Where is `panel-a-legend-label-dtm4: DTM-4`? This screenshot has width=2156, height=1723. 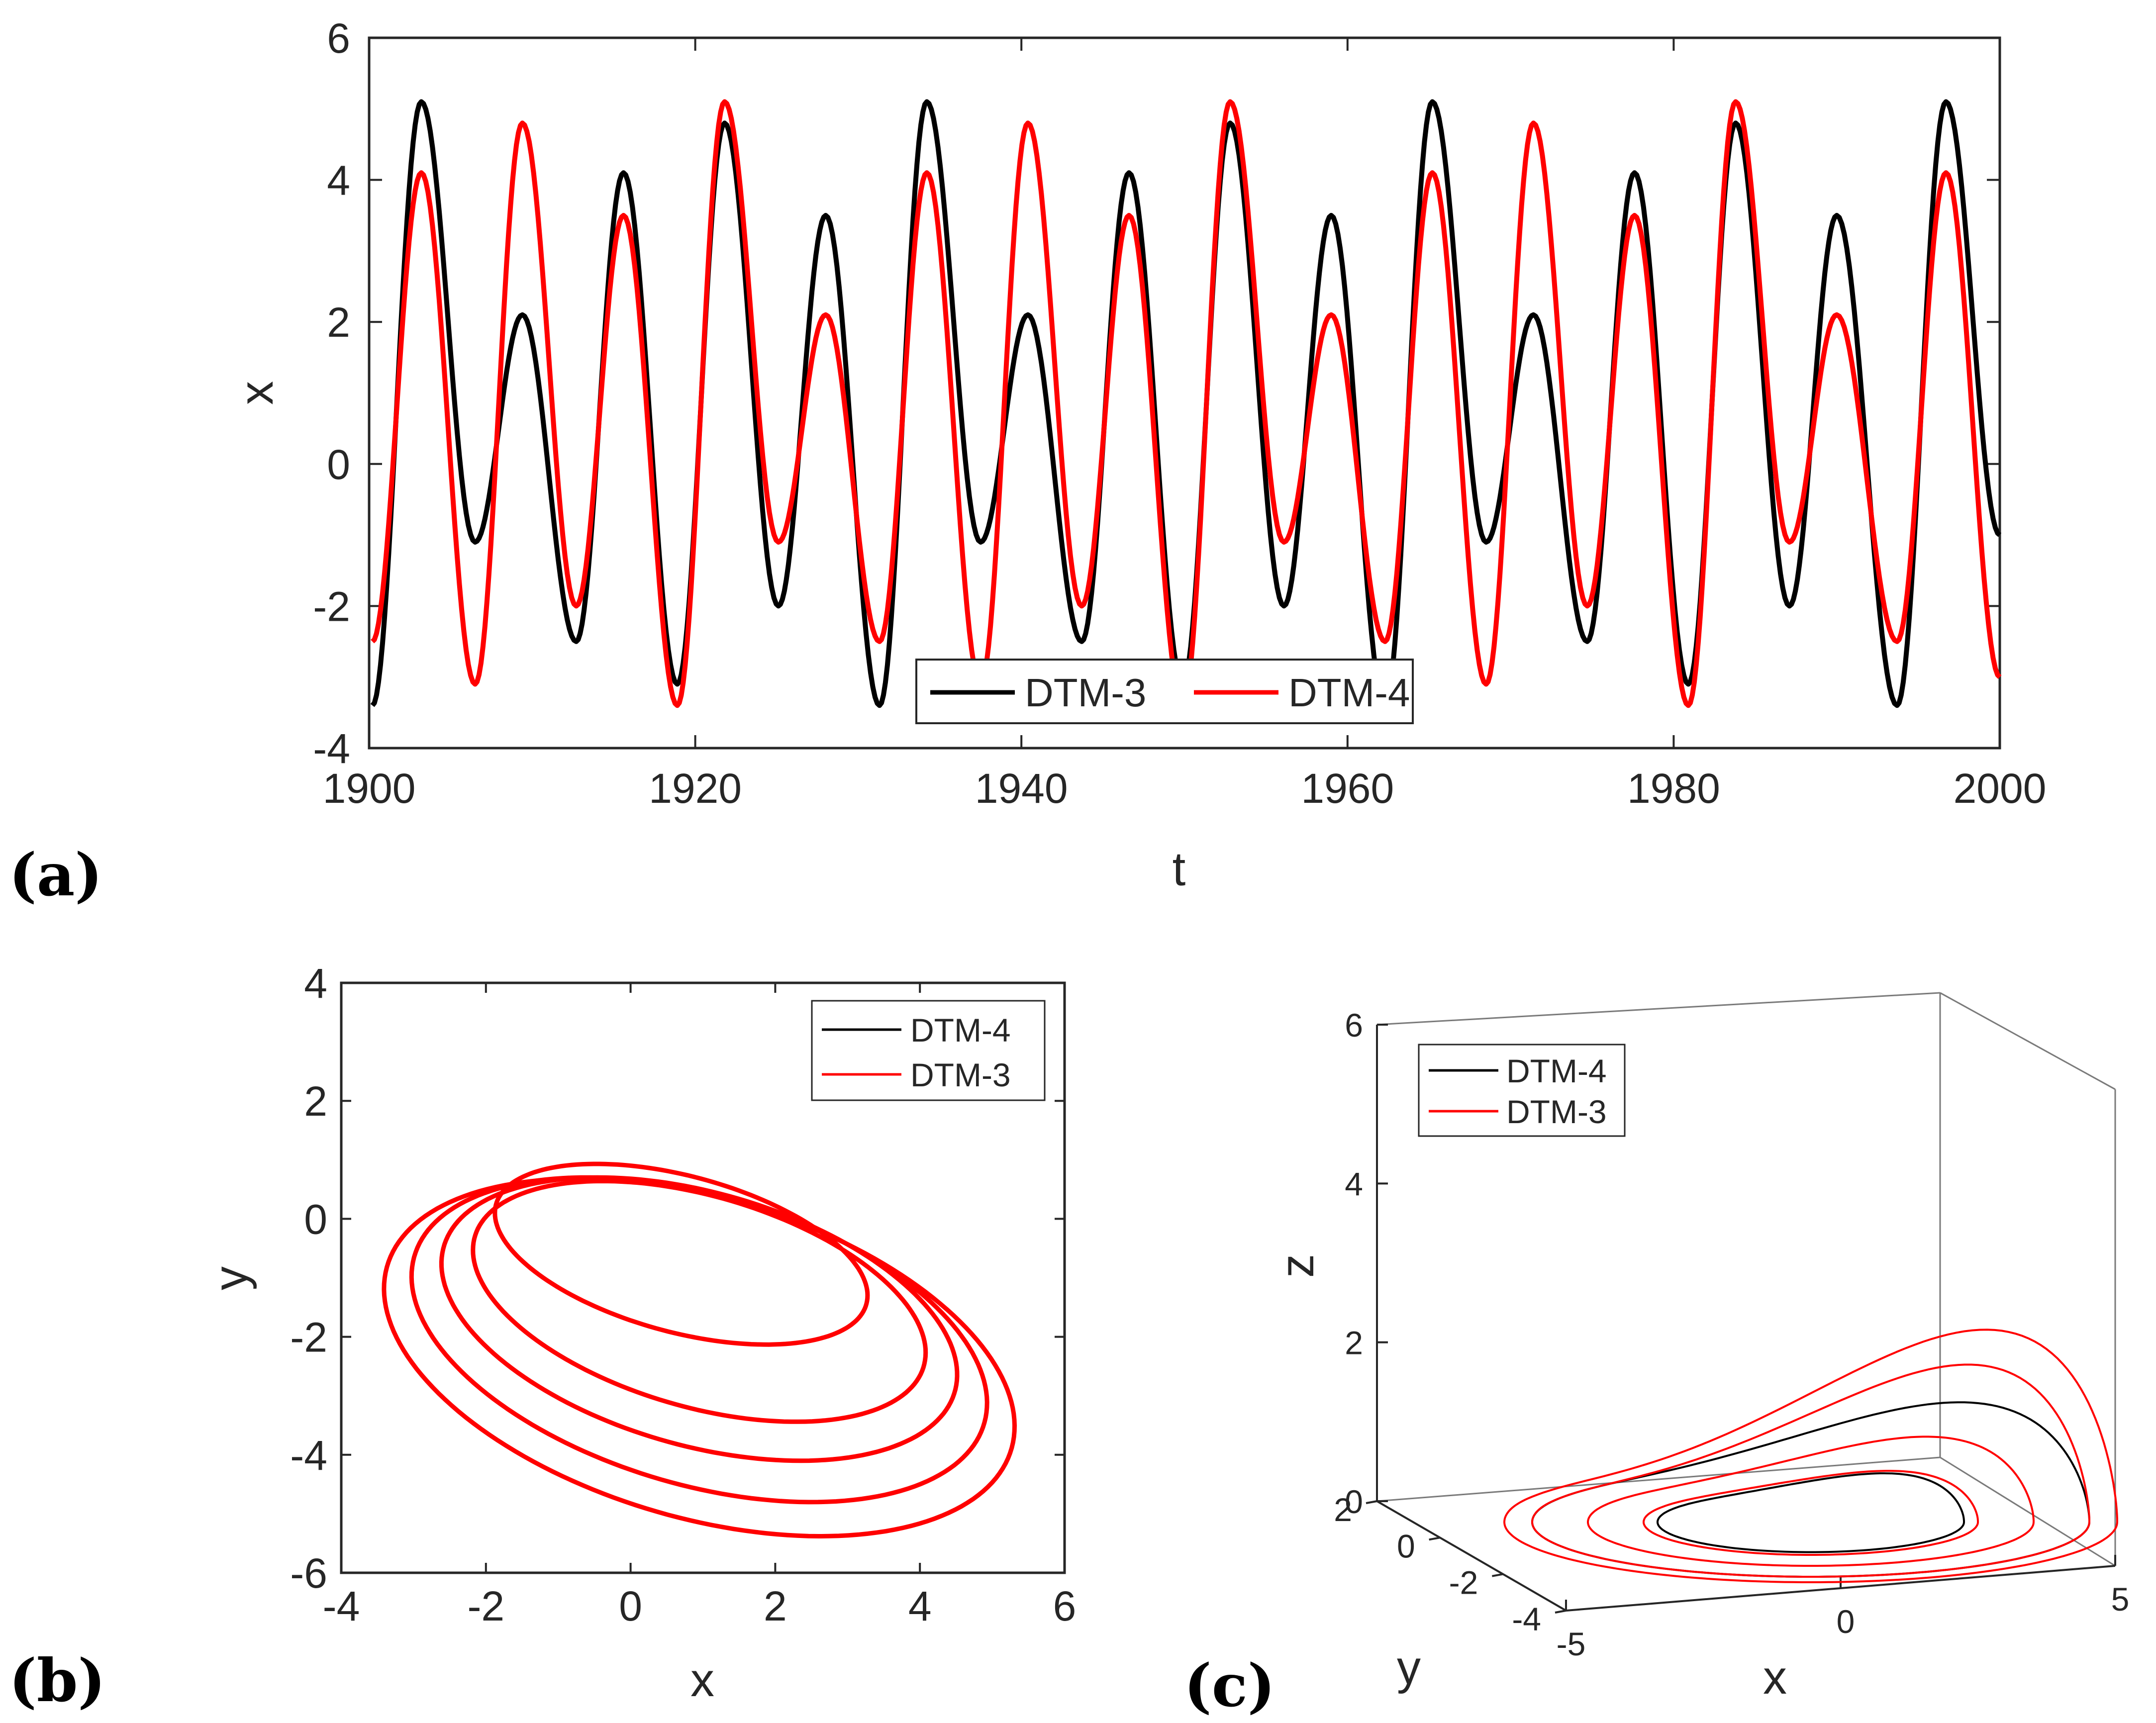
panel-a-legend-label-dtm4: DTM-4 is located at coordinates (1349, 692).